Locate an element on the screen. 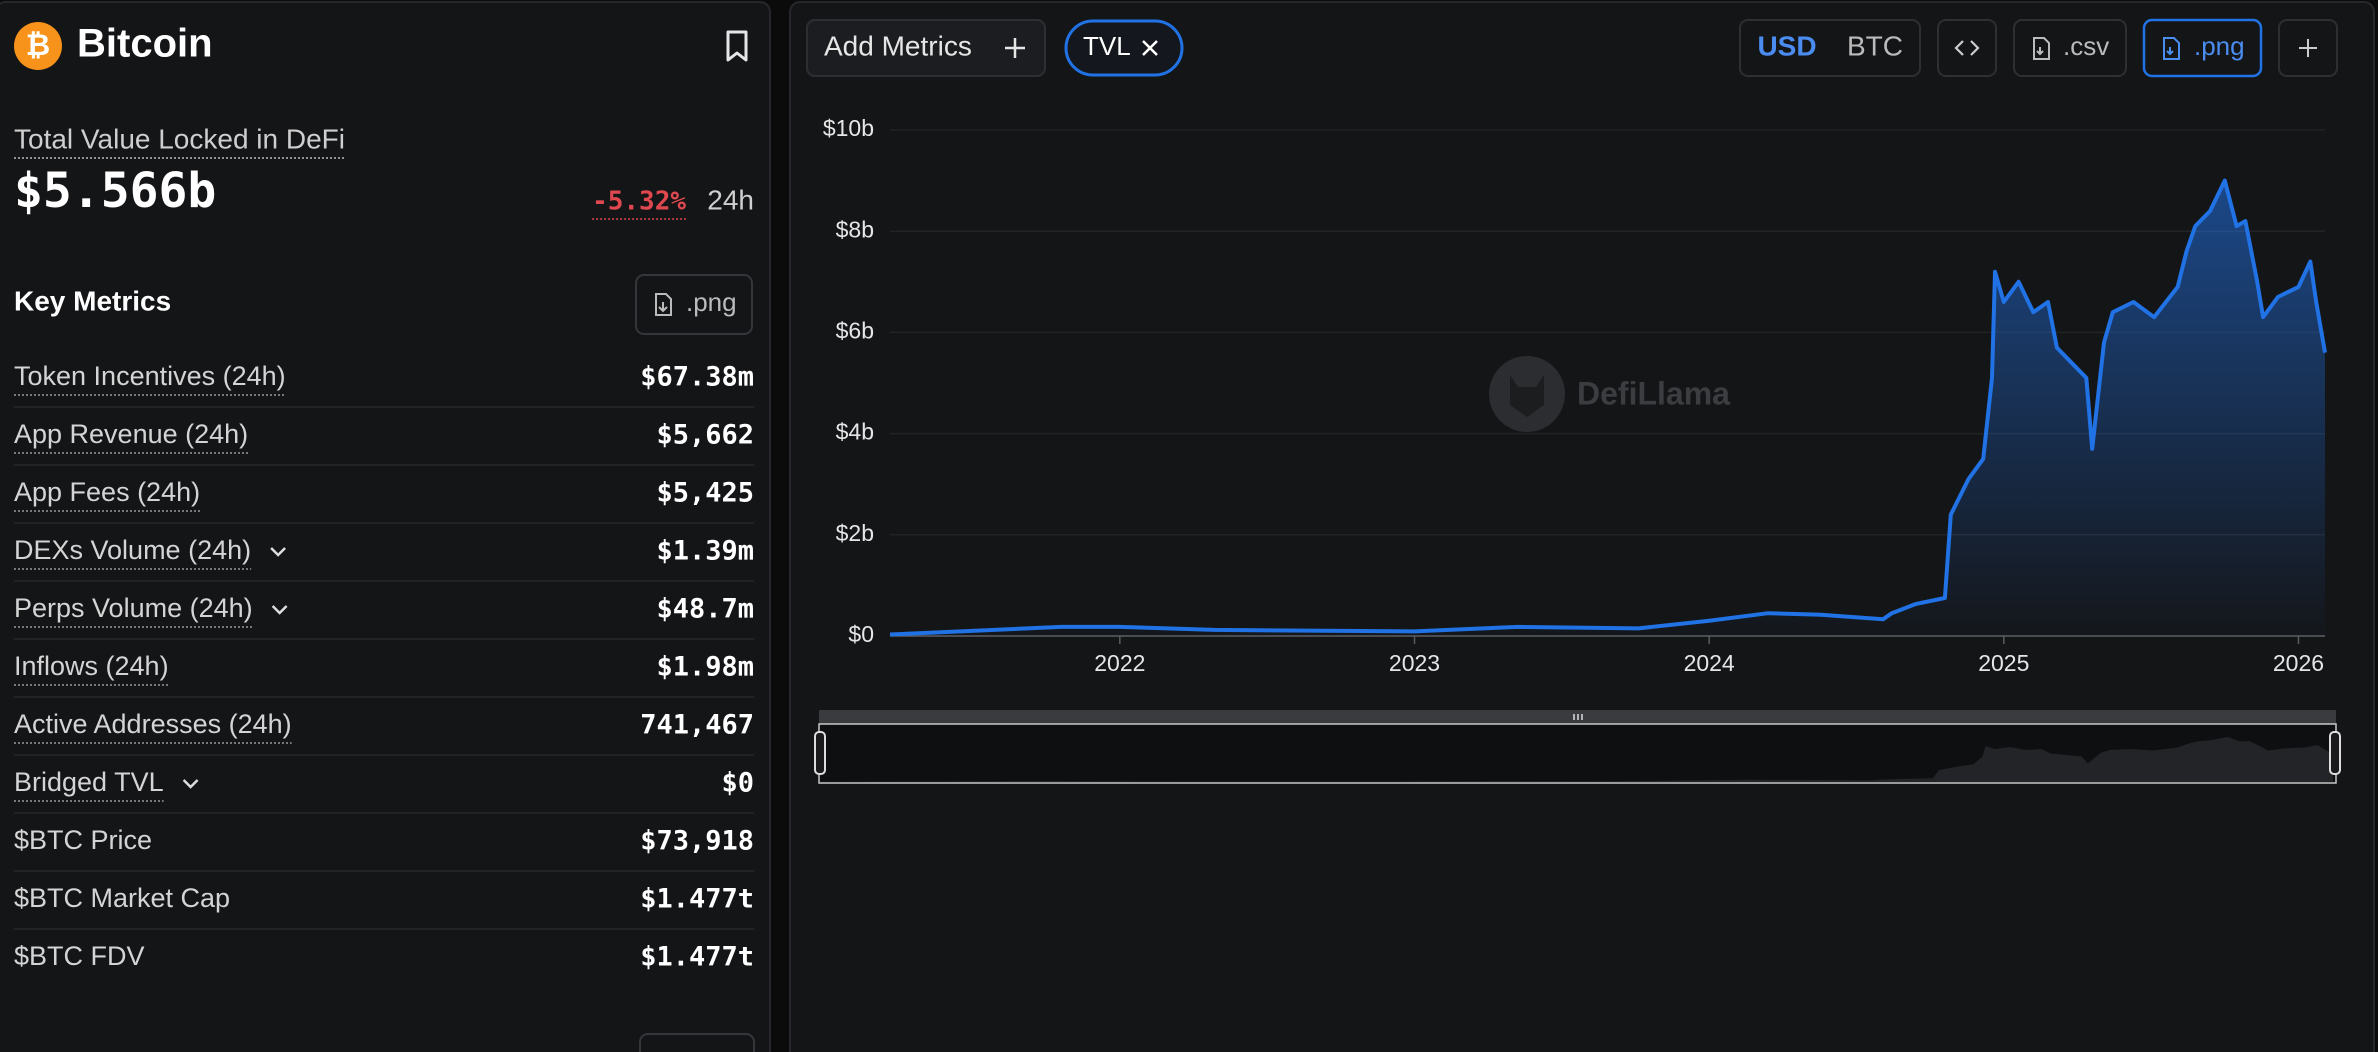 The width and height of the screenshot is (2378, 1052). more-button is located at coordinates (2308, 48).